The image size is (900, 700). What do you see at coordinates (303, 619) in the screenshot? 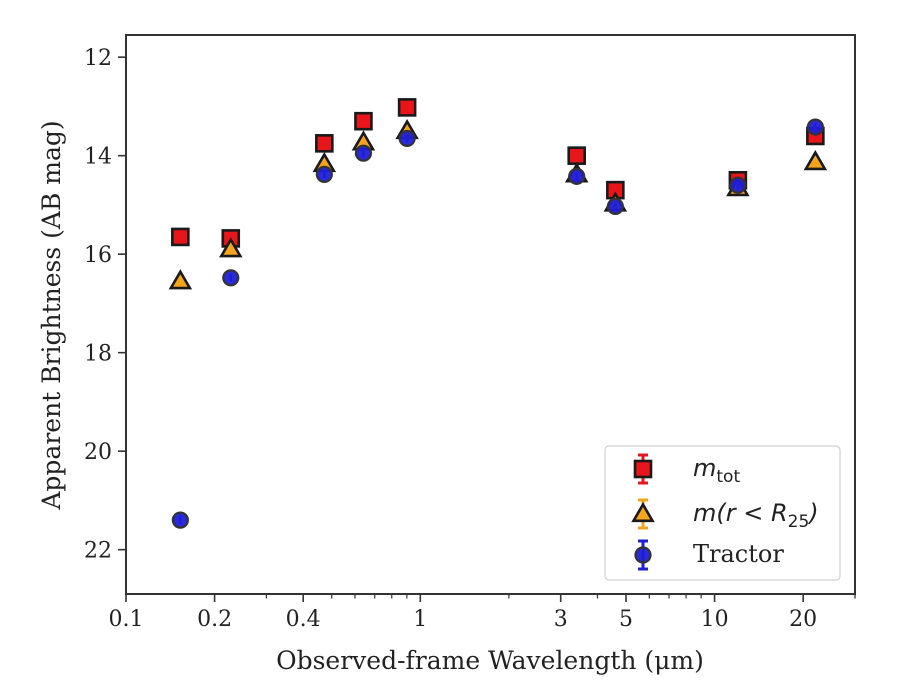
I see `x-tick-label: 0.4` at bounding box center [303, 619].